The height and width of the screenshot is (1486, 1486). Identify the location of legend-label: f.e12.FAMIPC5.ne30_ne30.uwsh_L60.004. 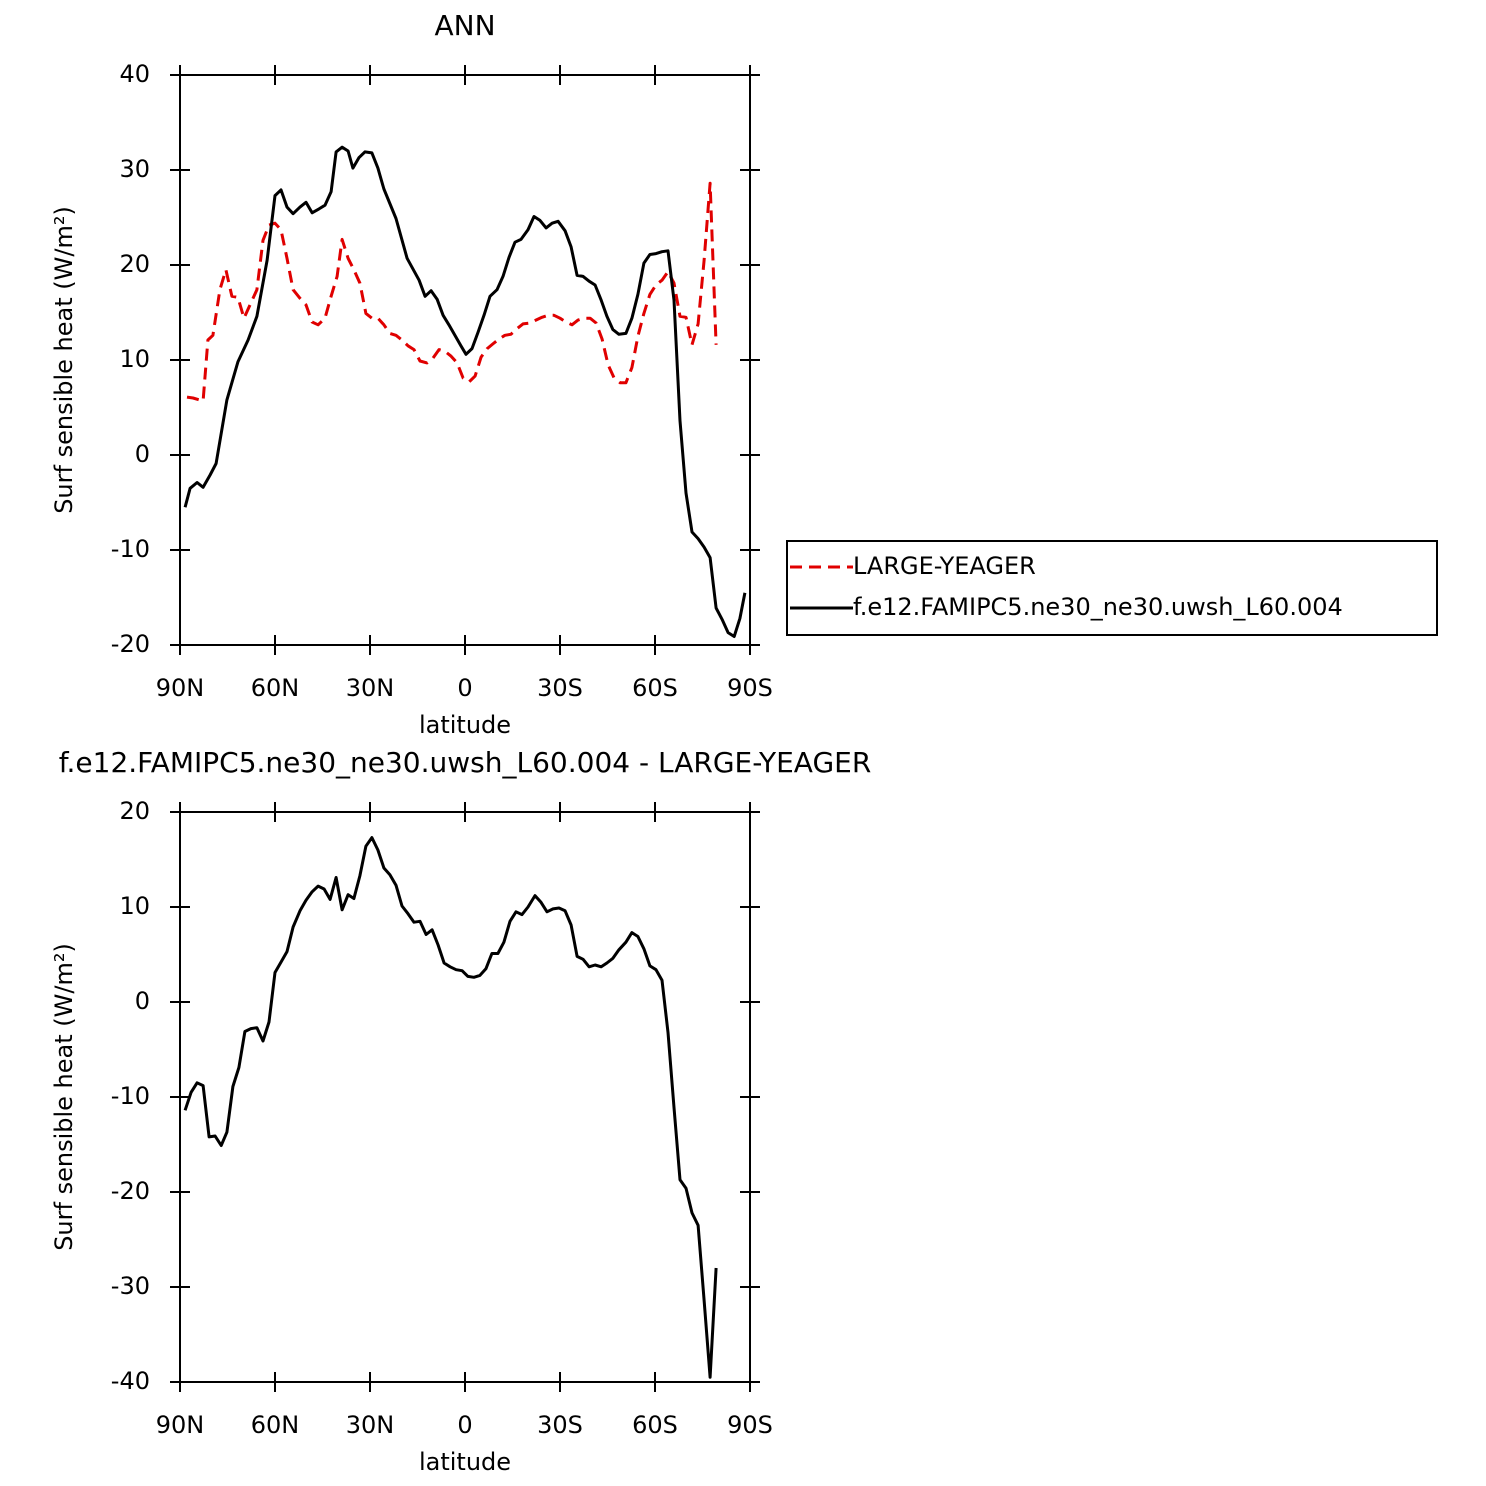
(1098, 607).